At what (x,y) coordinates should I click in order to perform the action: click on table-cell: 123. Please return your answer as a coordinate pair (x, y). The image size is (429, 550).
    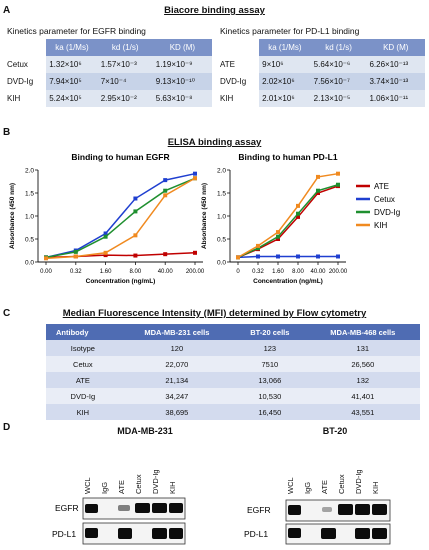
    Looking at the image, I should click on (270, 348).